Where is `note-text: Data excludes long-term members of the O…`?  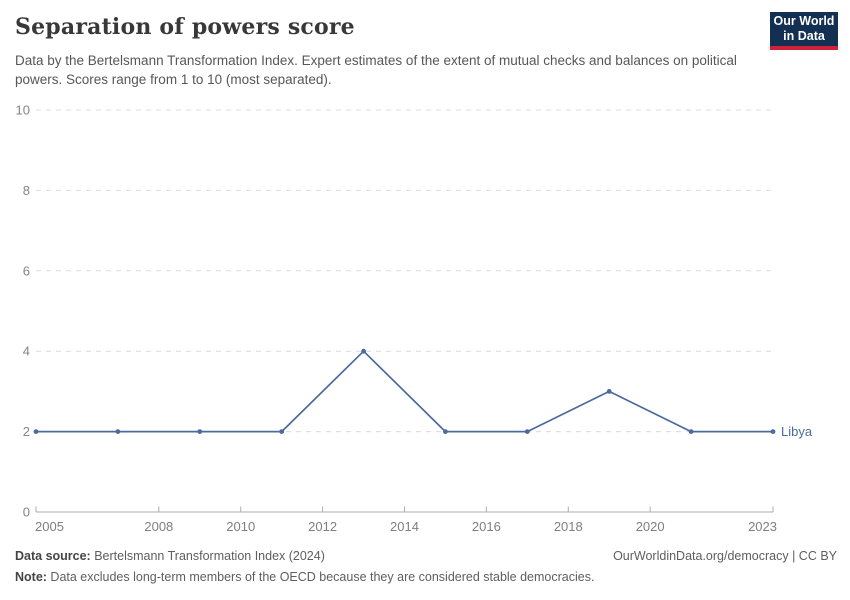 note-text: Data excludes long-term members of the O… is located at coordinates (320, 577).